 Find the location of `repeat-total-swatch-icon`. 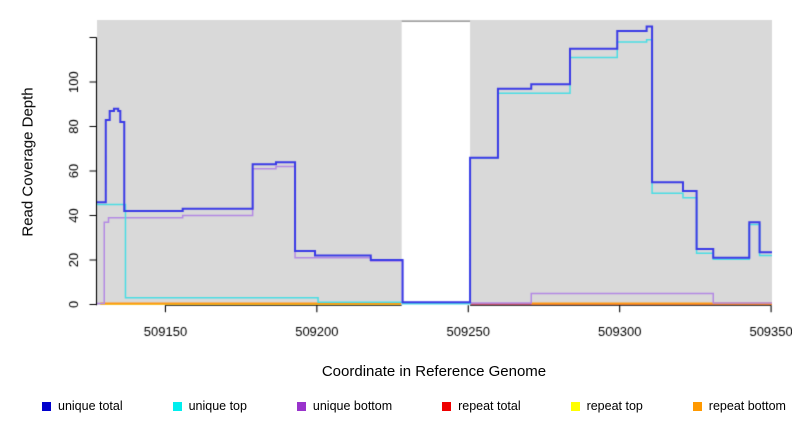

repeat-total-swatch-icon is located at coordinates (447, 406).